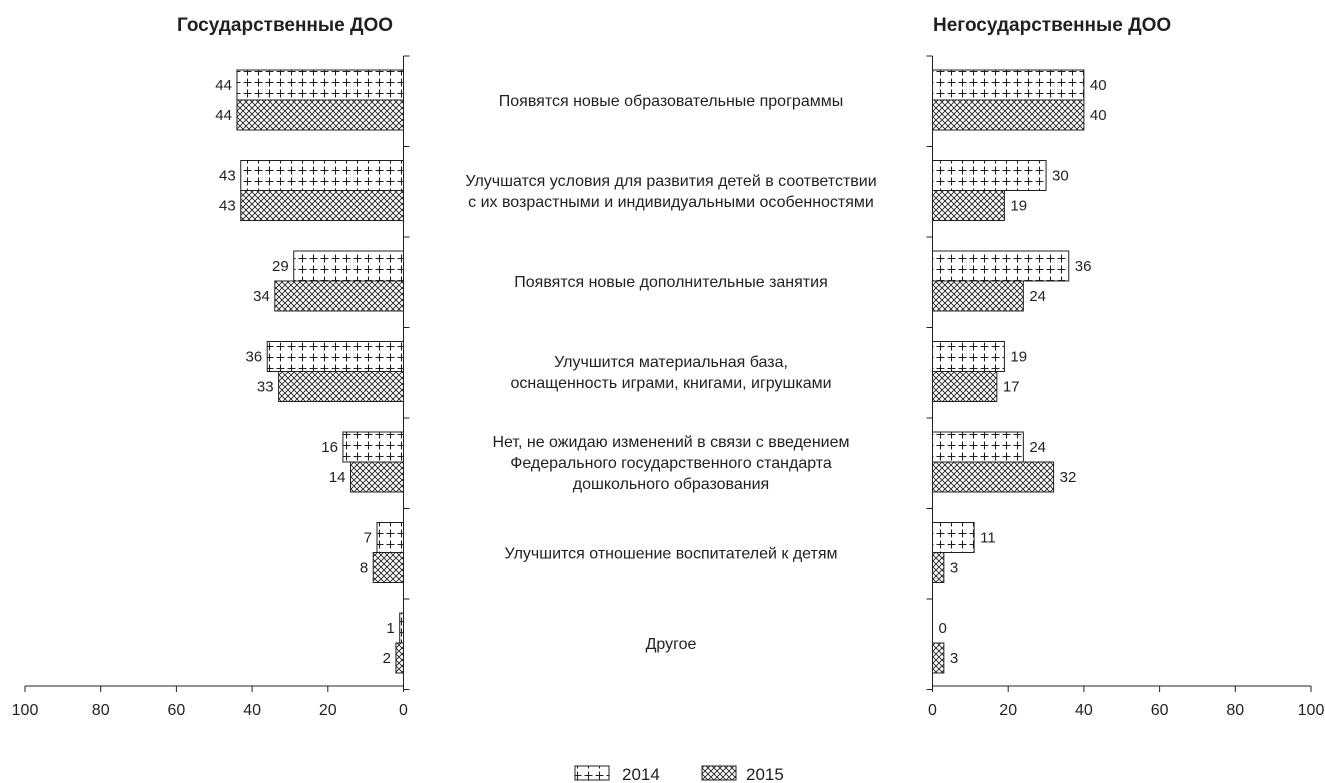 The width and height of the screenshot is (1325, 783). What do you see at coordinates (670, 282) in the screenshot?
I see `category-label: Появятся новые дополнительные занятия` at bounding box center [670, 282].